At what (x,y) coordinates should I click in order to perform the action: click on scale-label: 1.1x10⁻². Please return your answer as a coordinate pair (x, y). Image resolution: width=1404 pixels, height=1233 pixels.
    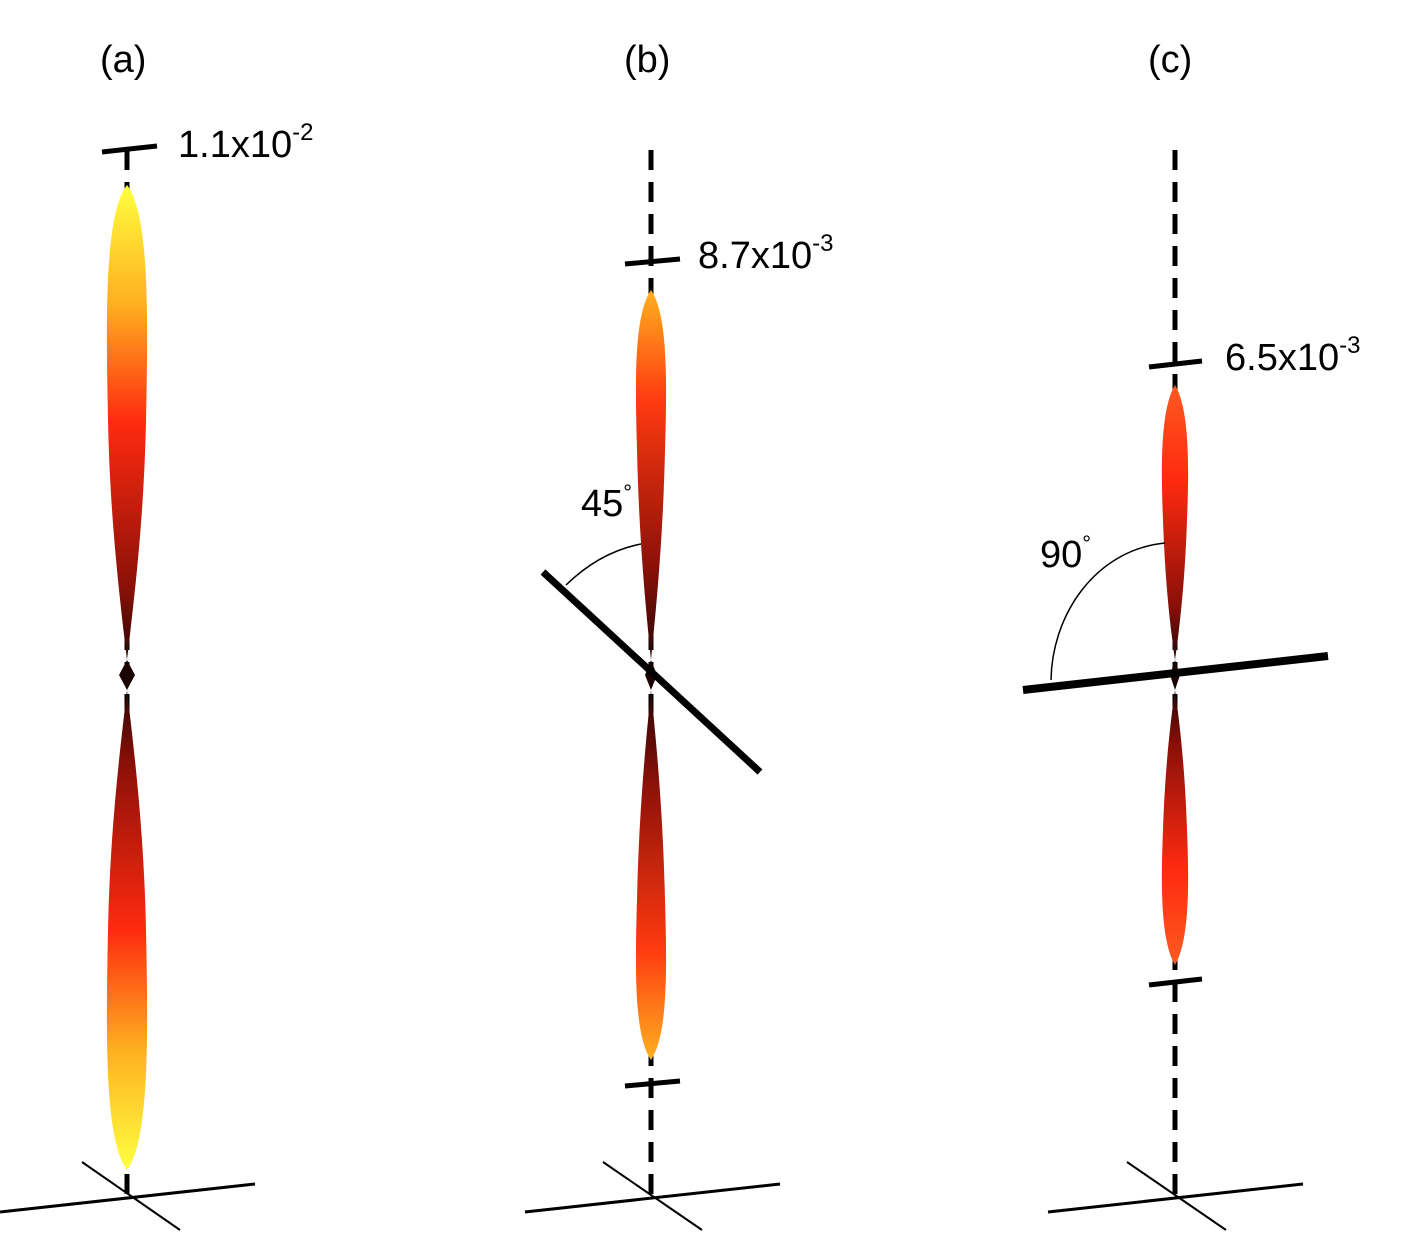
    Looking at the image, I should click on (245, 142).